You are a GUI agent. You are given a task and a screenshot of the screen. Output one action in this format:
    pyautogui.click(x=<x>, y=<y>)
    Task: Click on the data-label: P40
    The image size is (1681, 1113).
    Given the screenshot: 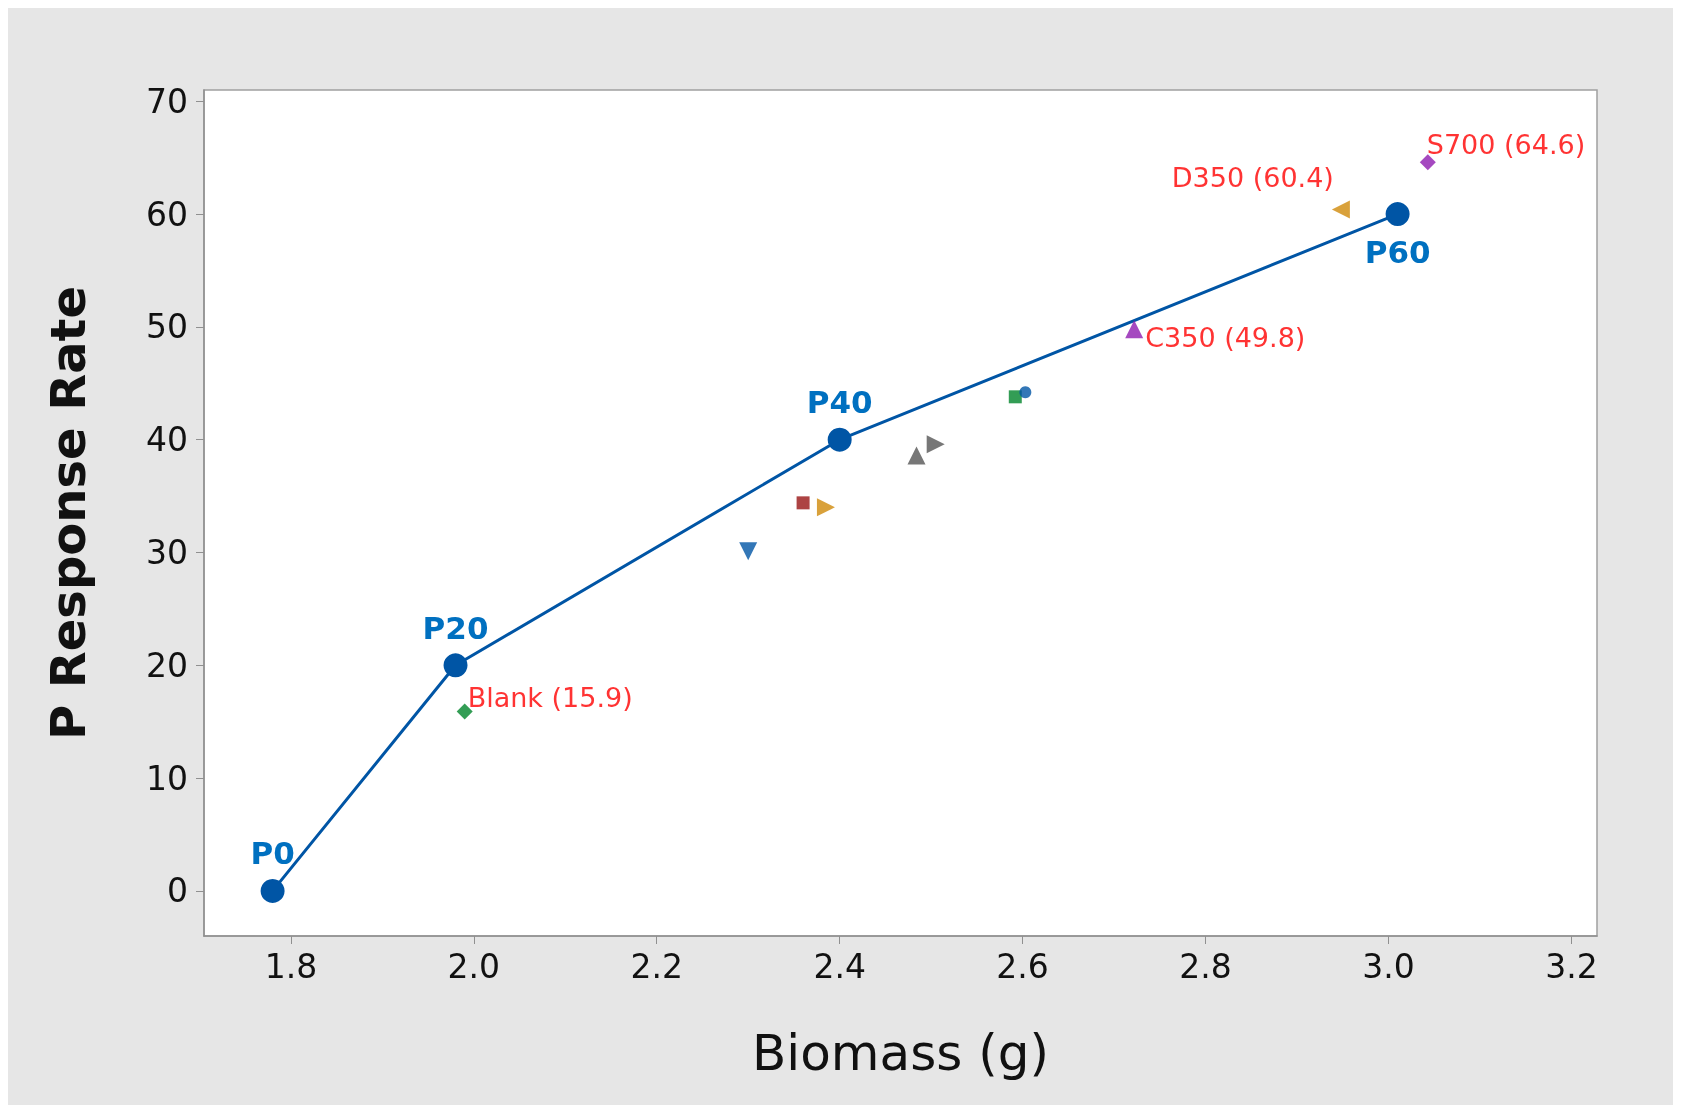 What is the action you would take?
    pyautogui.click(x=839, y=402)
    